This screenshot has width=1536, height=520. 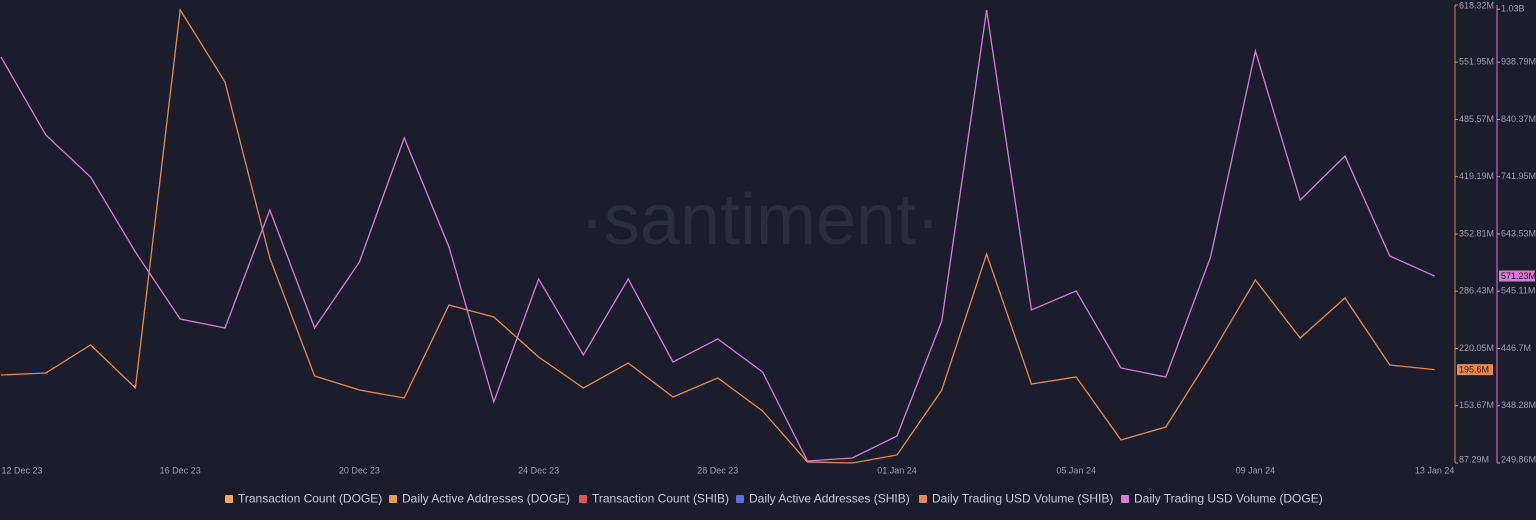 I want to click on y-tick-label: 286.43M, so click(x=1476, y=291).